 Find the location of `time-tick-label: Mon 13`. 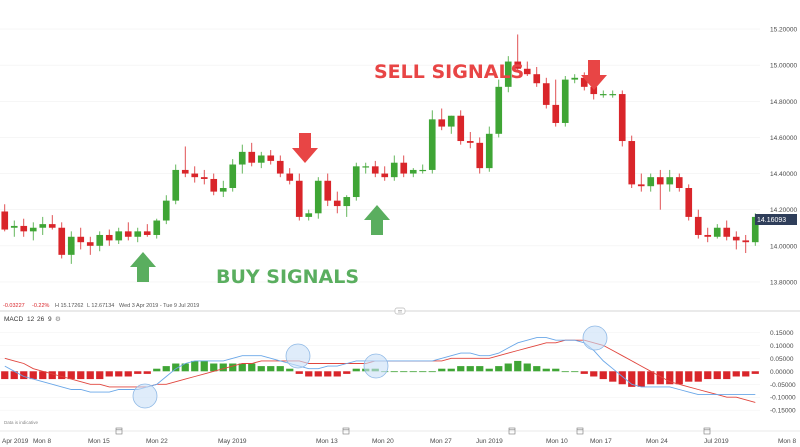

time-tick-label: Mon 13 is located at coordinates (327, 441).